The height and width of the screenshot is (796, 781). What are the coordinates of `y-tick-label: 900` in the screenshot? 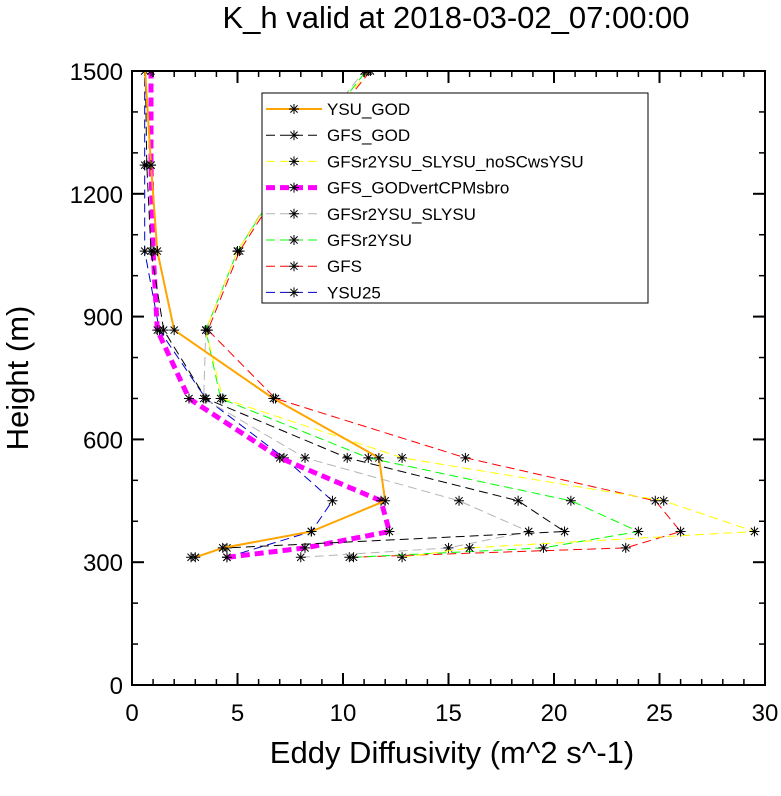 It's located at (103, 318).